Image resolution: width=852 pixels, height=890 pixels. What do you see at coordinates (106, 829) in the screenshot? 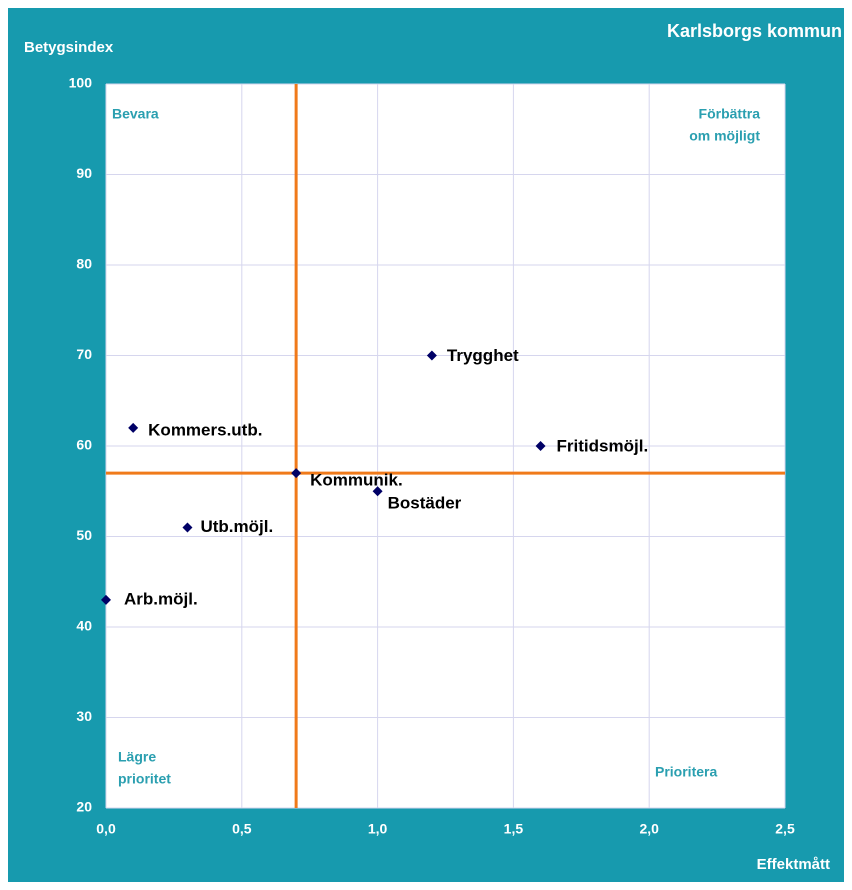
I see `x-tick-label: 0,0` at bounding box center [106, 829].